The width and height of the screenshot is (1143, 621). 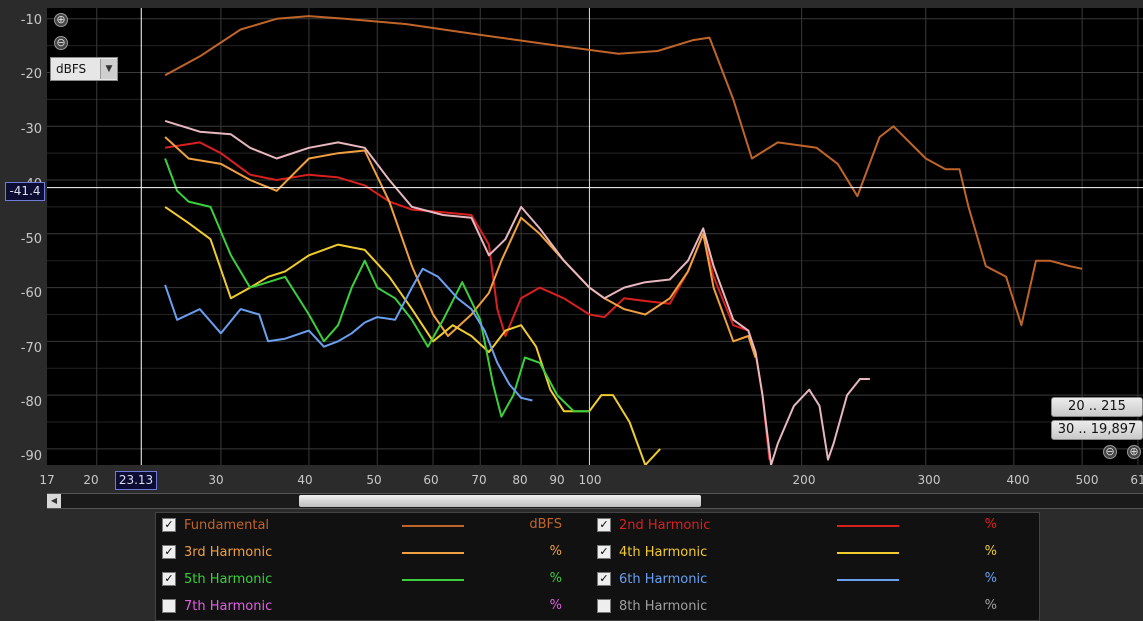 I want to click on legend-item: ✓ 2nd Harmonic, so click(x=653, y=525).